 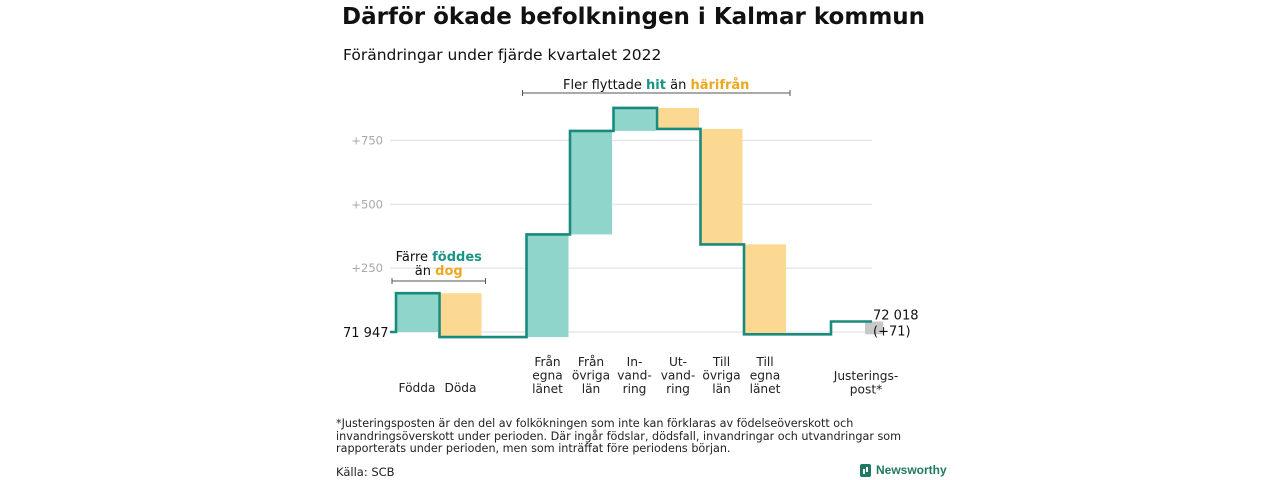 I want to click on annotation-word: Färre, so click(x=414, y=257).